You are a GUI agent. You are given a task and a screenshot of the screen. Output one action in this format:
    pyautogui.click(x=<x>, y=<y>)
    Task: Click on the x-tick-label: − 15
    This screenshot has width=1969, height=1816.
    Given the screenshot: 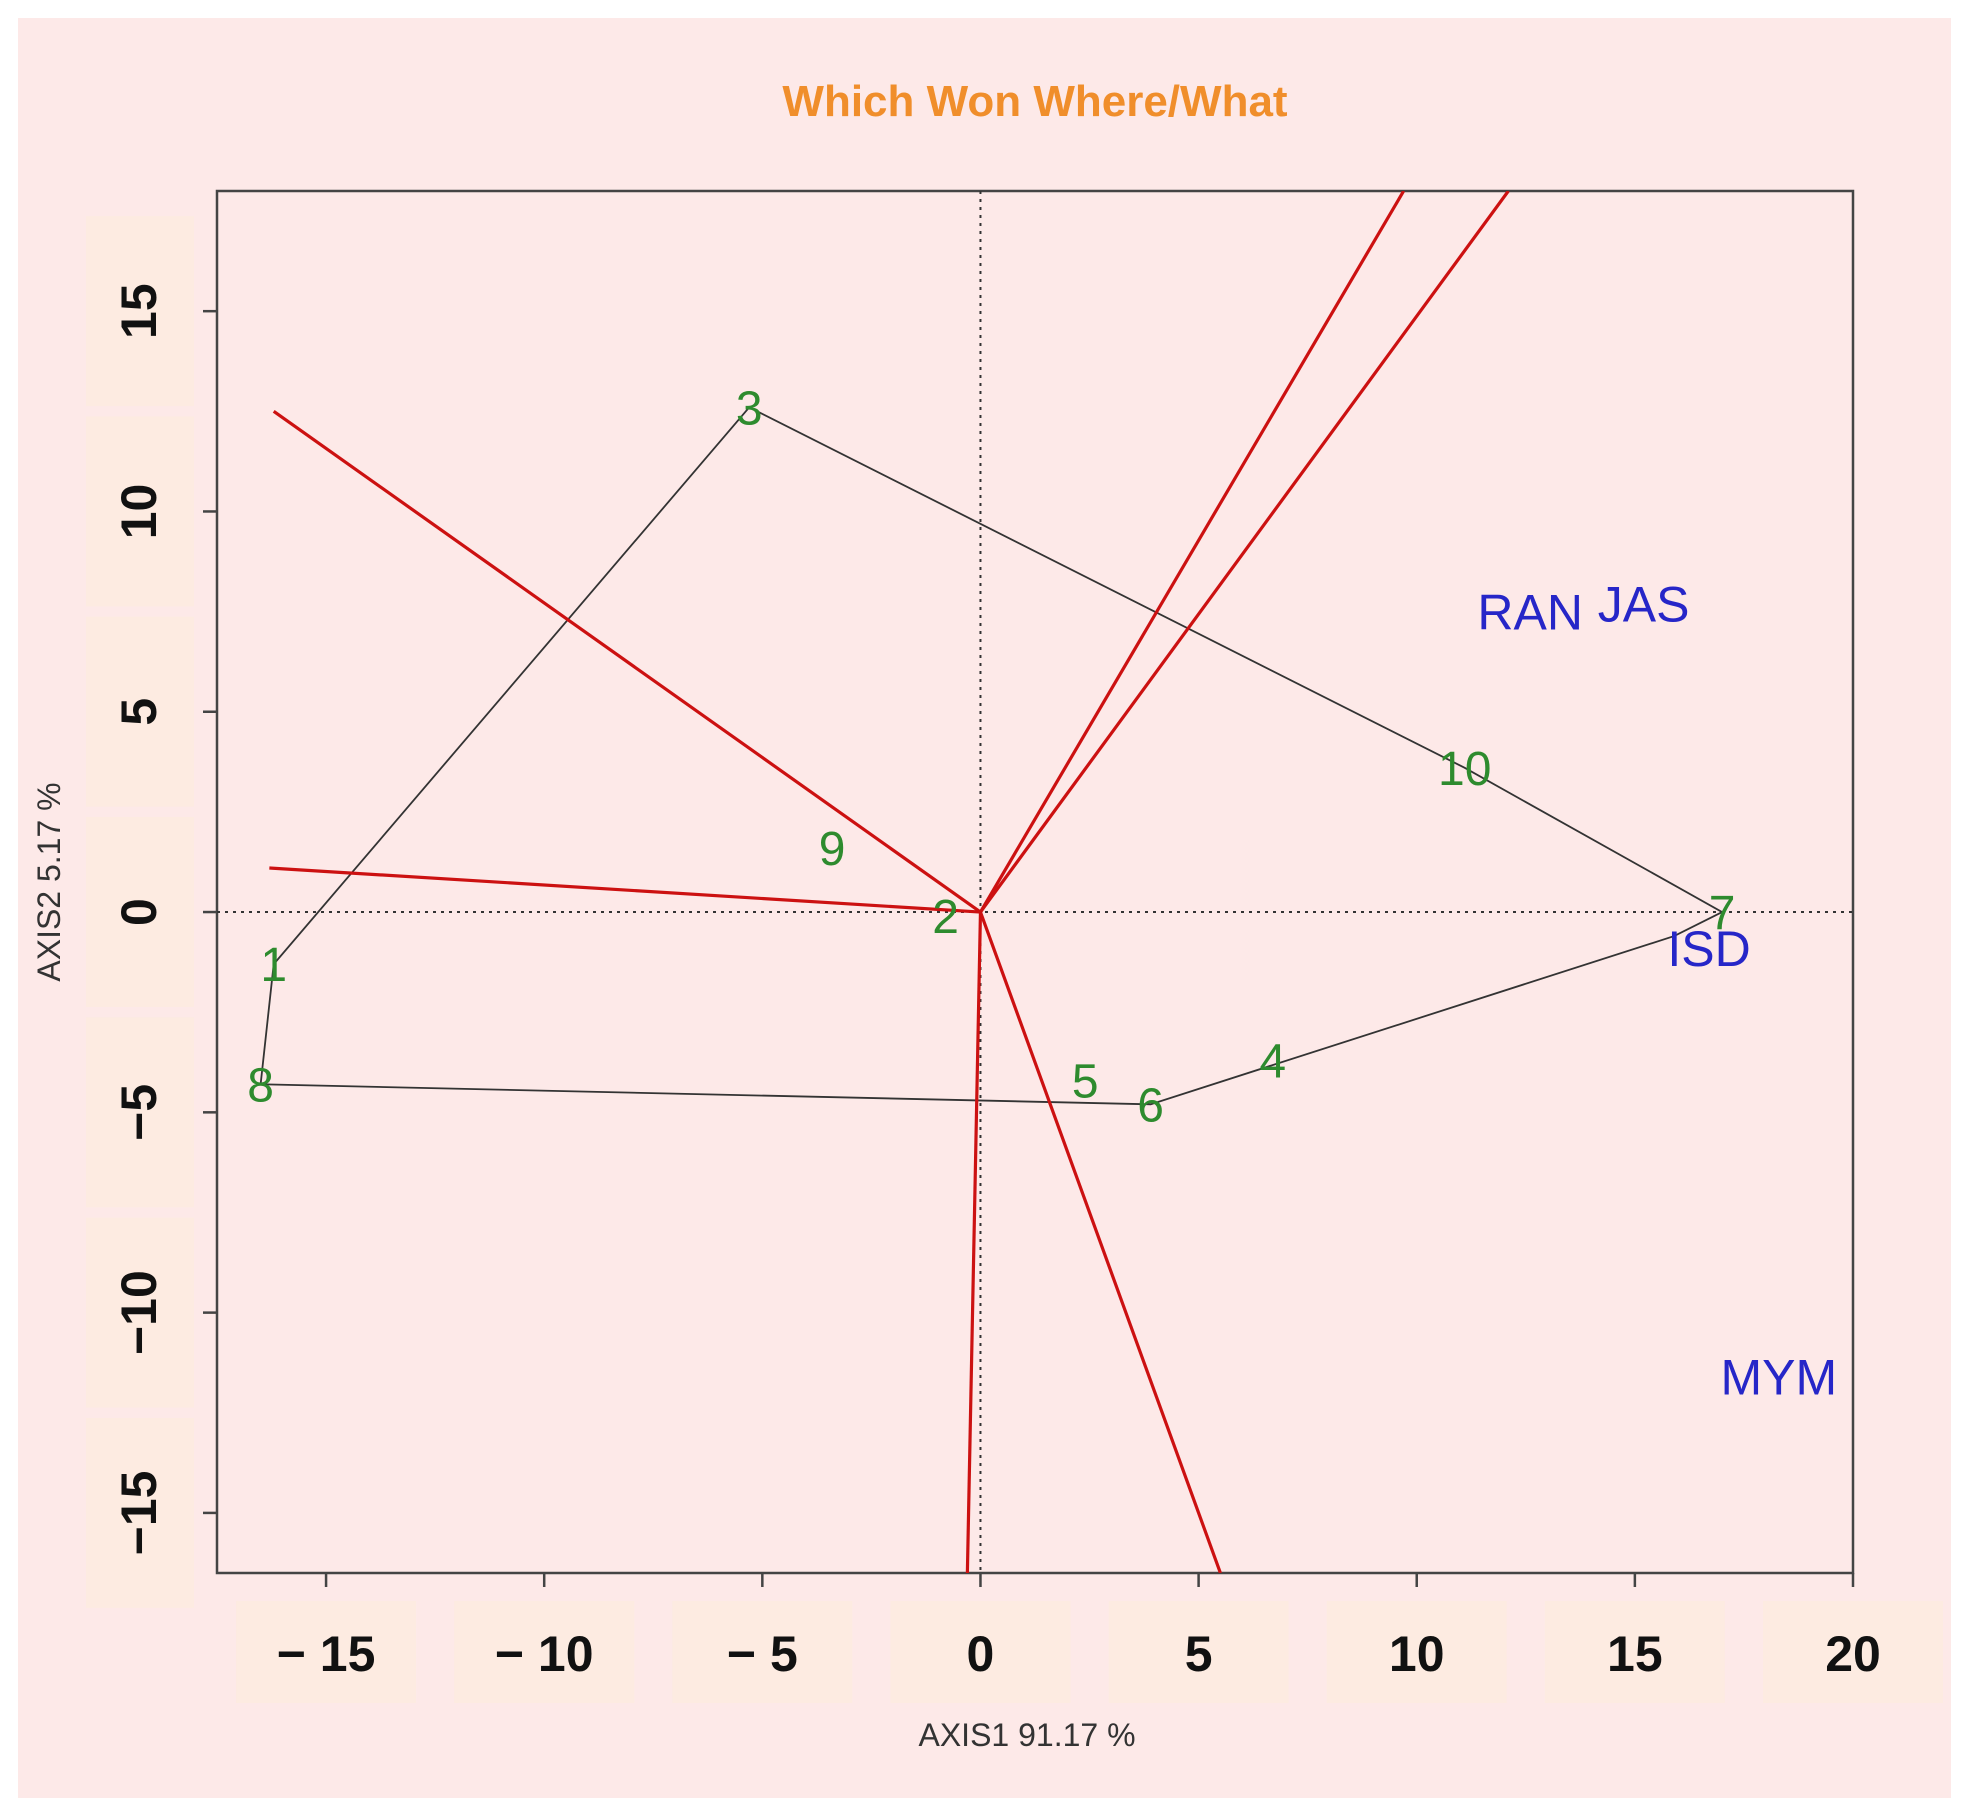 What is the action you would take?
    pyautogui.click(x=326, y=1654)
    